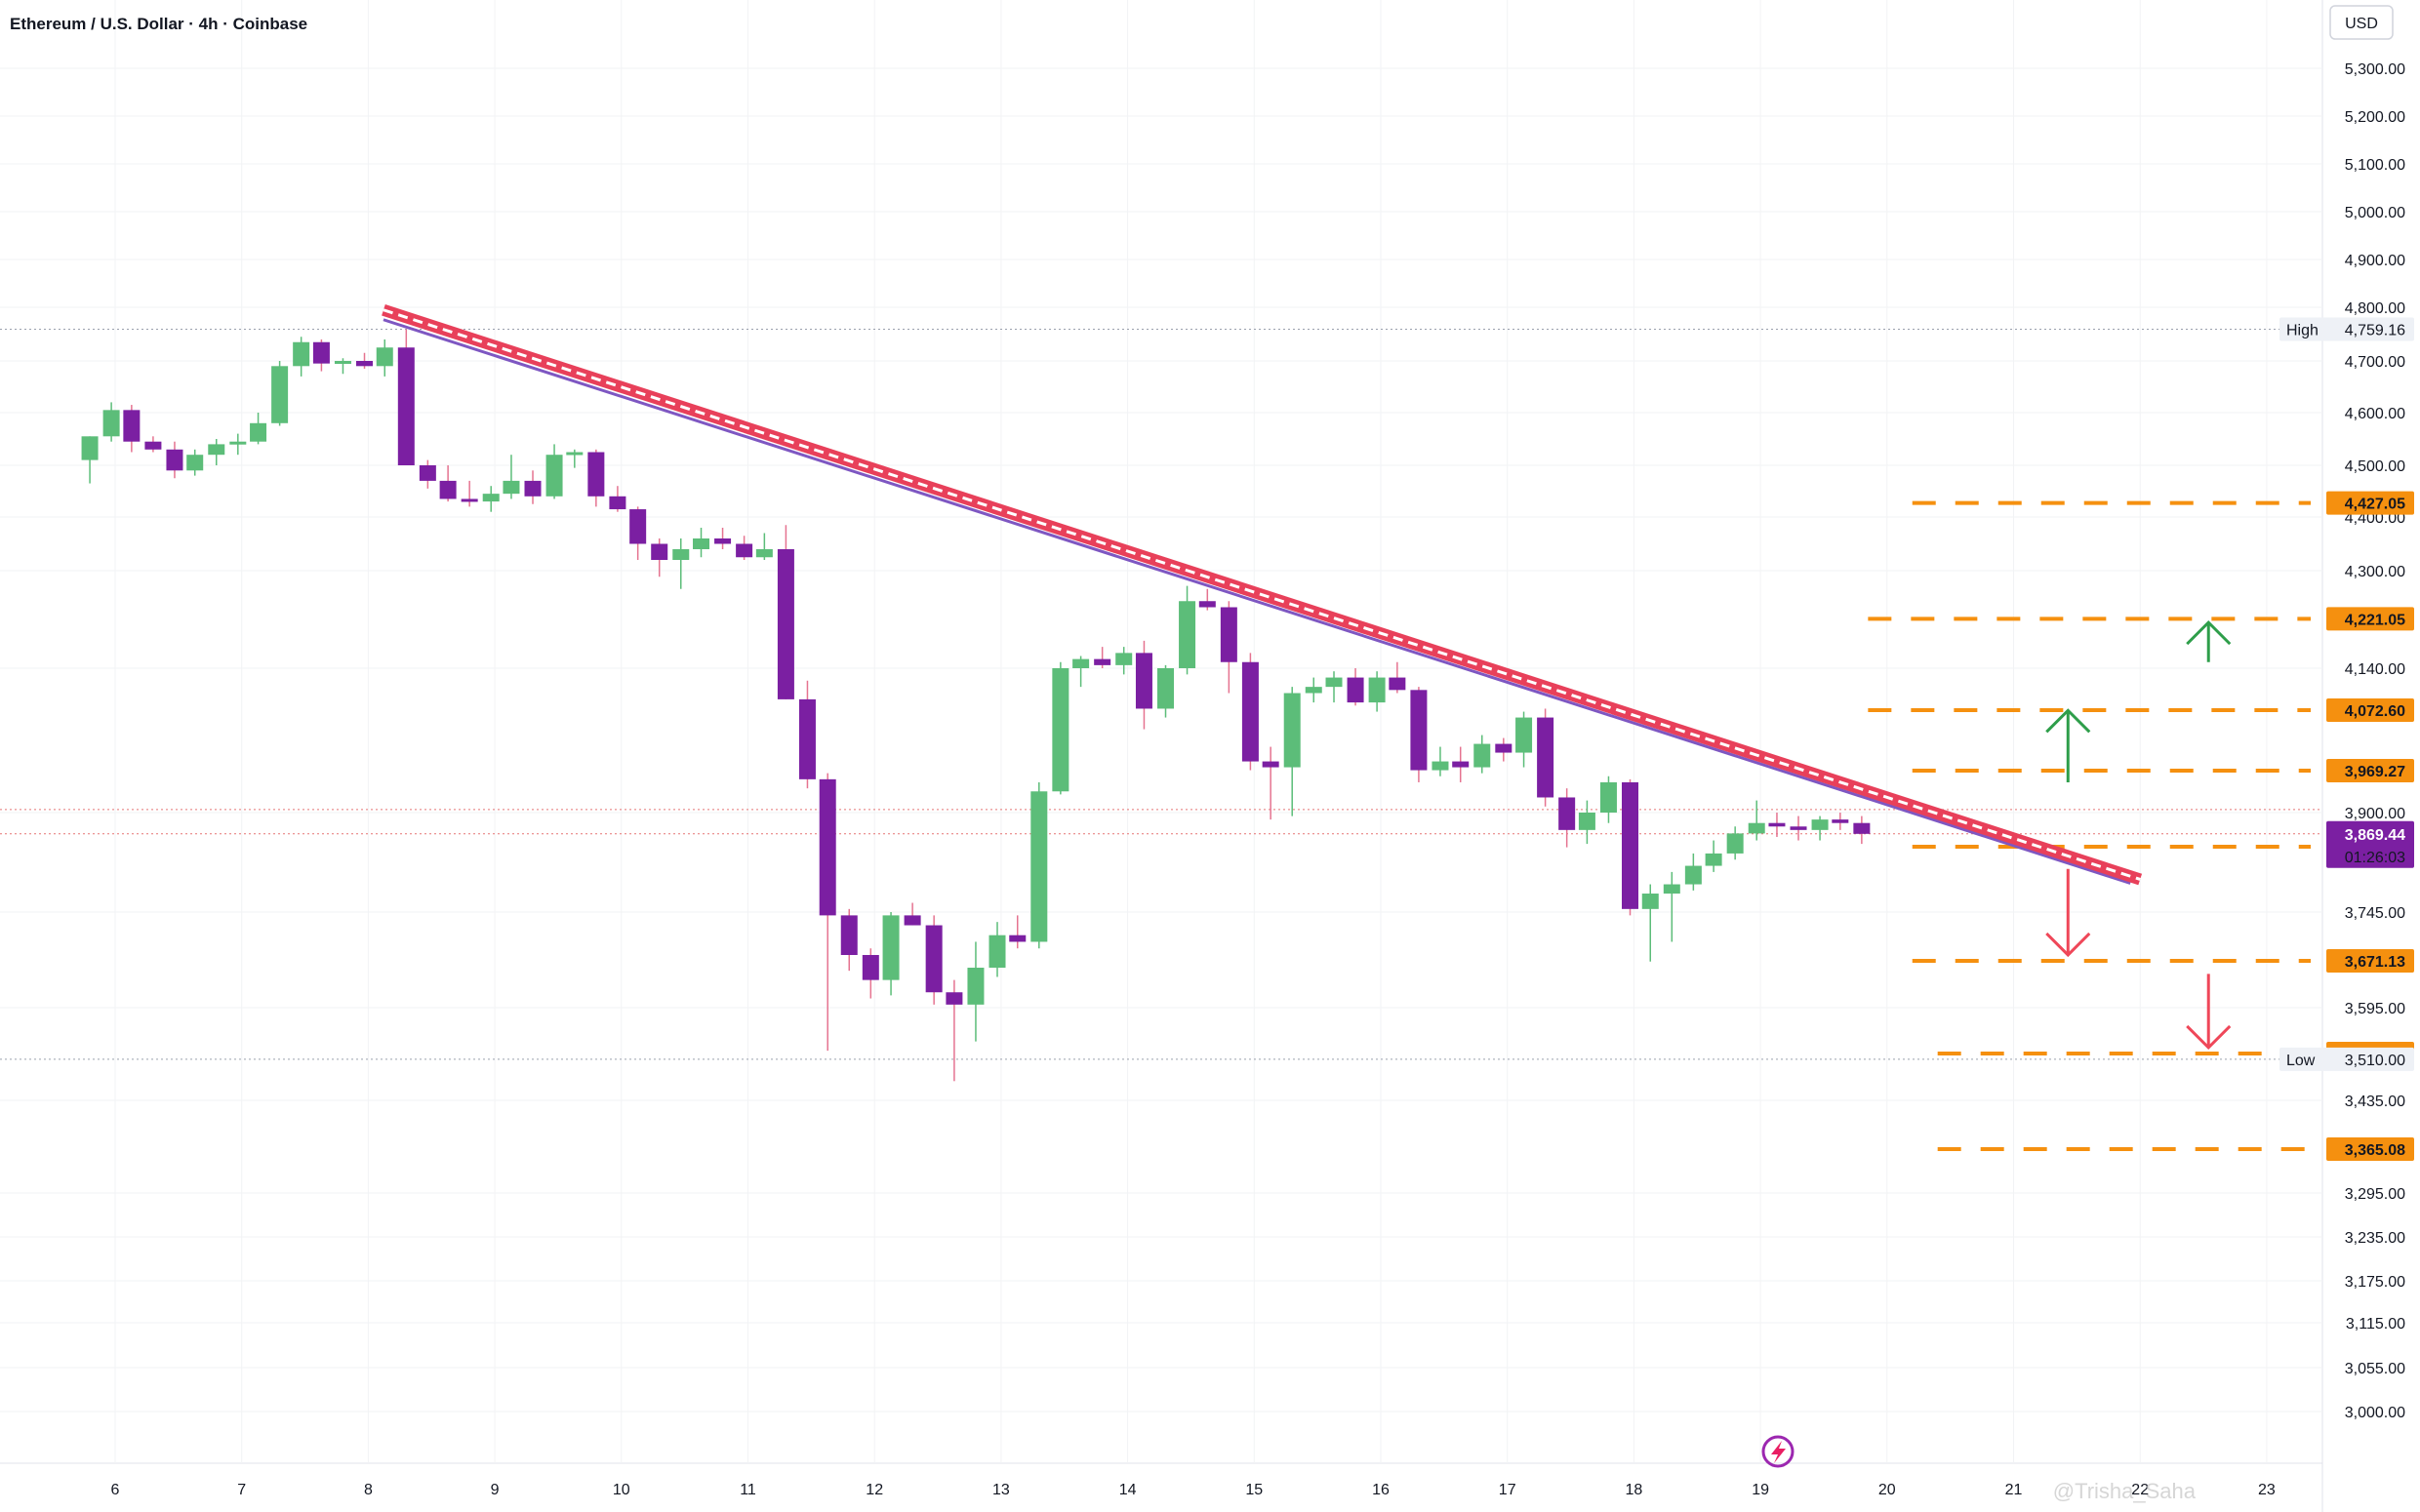 The height and width of the screenshot is (1512, 2420). Describe the element at coordinates (2375, 1238) in the screenshot. I see `price-tick-label: 3,235.00` at that location.